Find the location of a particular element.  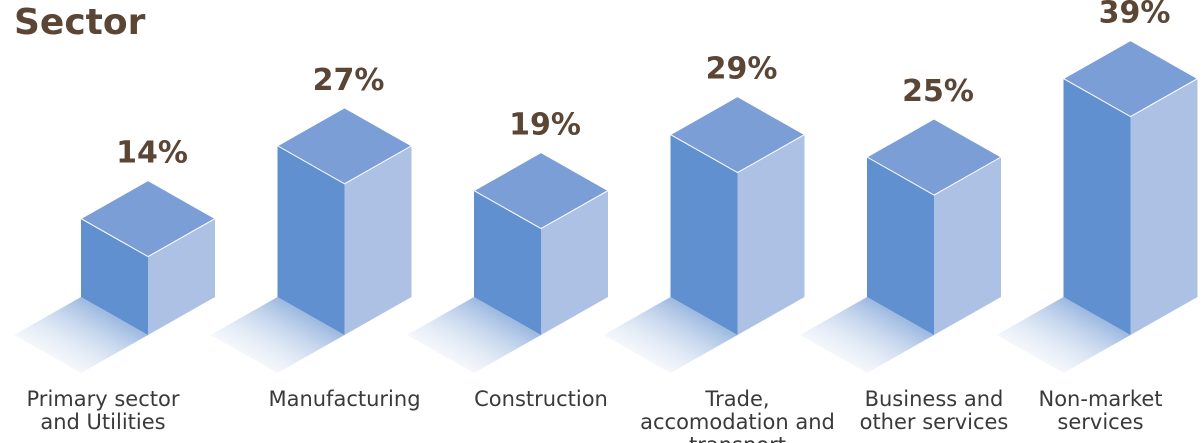

value-label: 27% is located at coordinates (349, 80).